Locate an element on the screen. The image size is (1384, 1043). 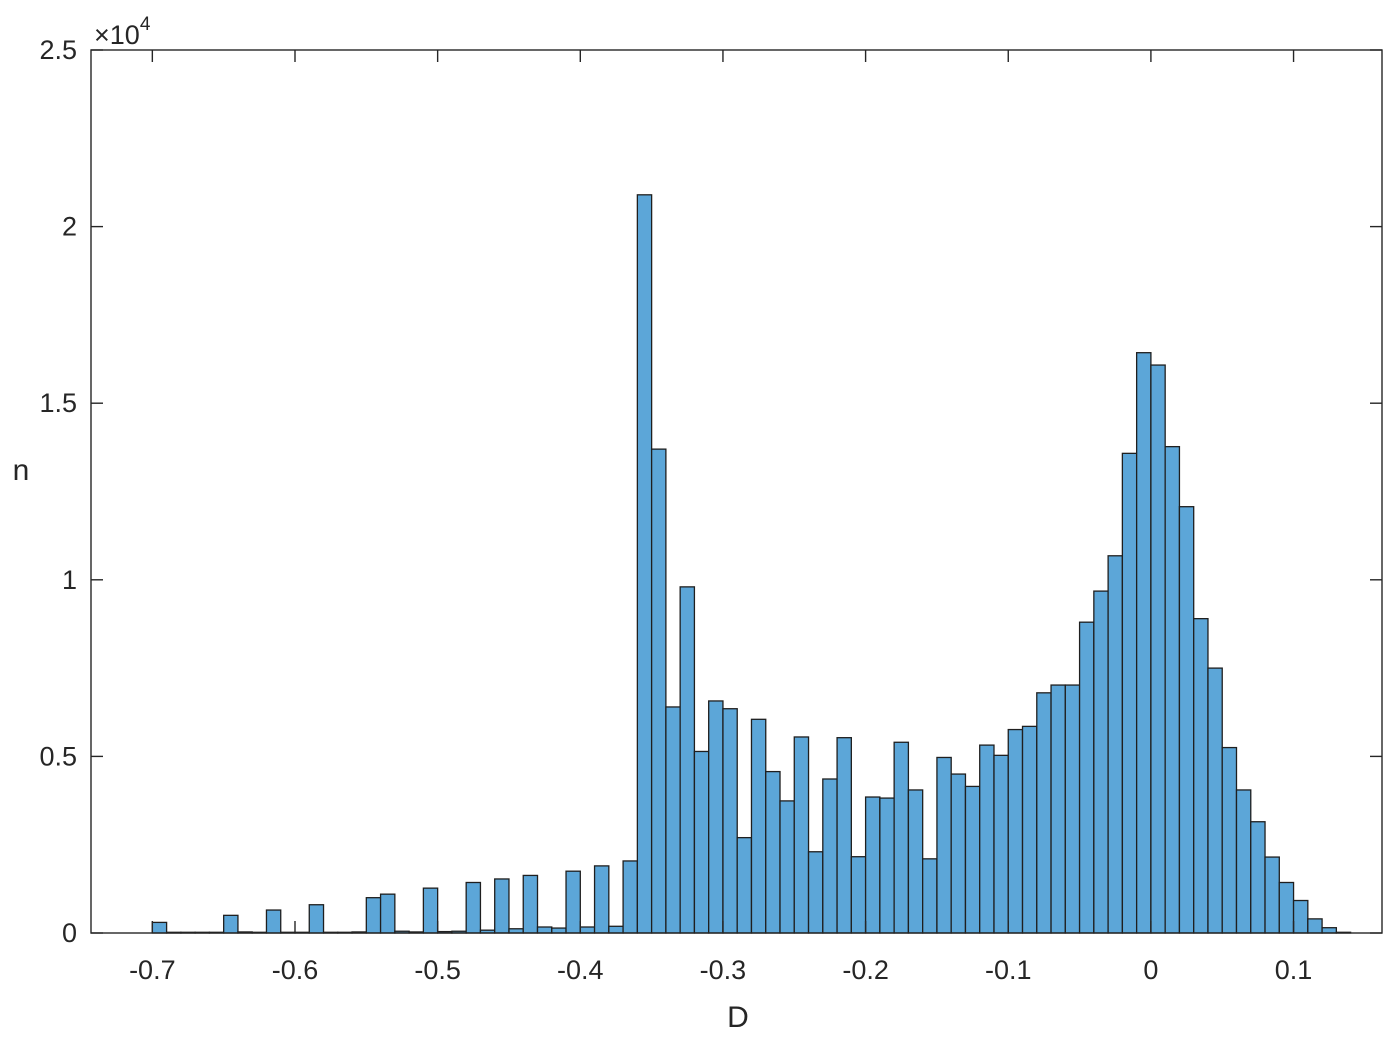
y-tick-label: 2.5 is located at coordinates (58, 50).